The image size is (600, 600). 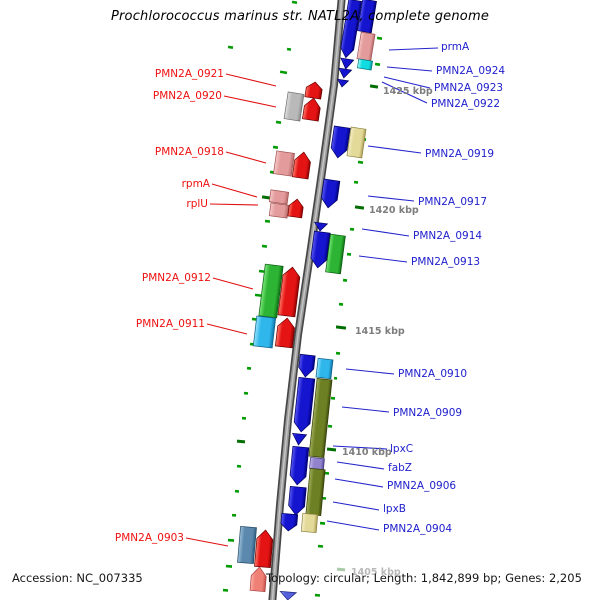 What do you see at coordinates (176, 278) in the screenshot?
I see `gene-label: PMN2A_0912` at bounding box center [176, 278].